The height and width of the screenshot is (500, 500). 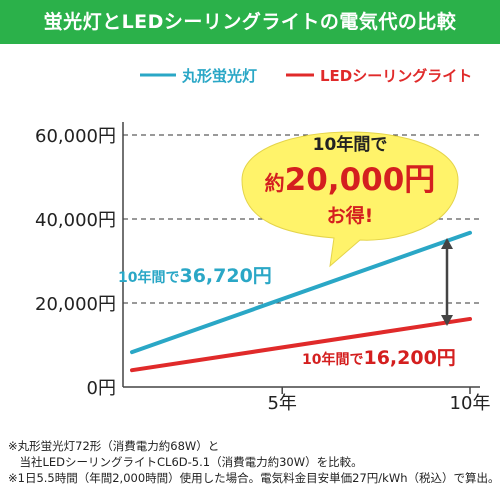 I want to click on annotation-led-total: 10年間で16,200円, so click(x=379, y=358).